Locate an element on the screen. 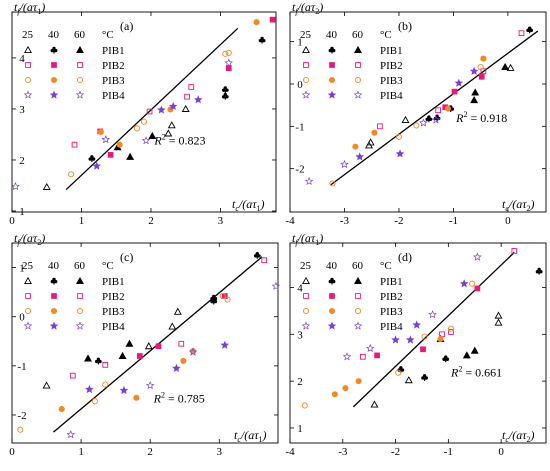 The width and height of the screenshot is (550, 471). x-tick-label: -2 is located at coordinates (395, 452).